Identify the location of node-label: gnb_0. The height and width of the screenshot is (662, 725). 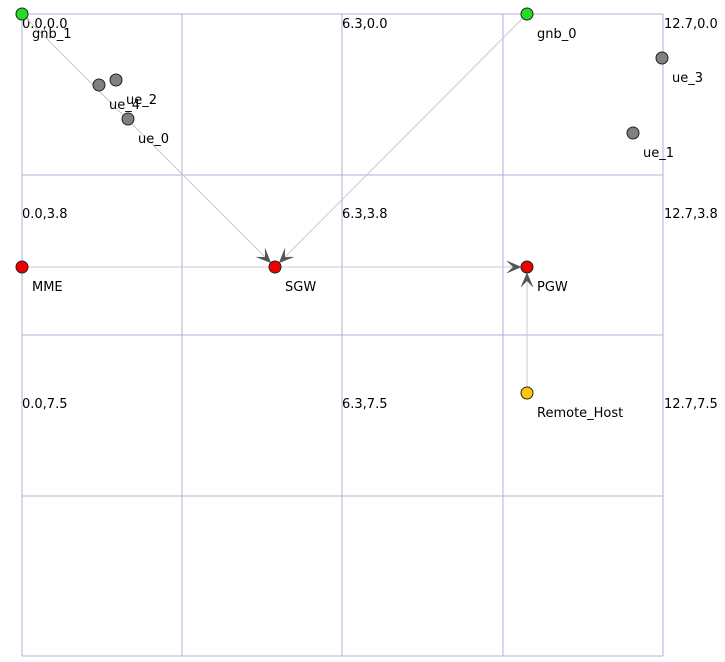
(557, 34).